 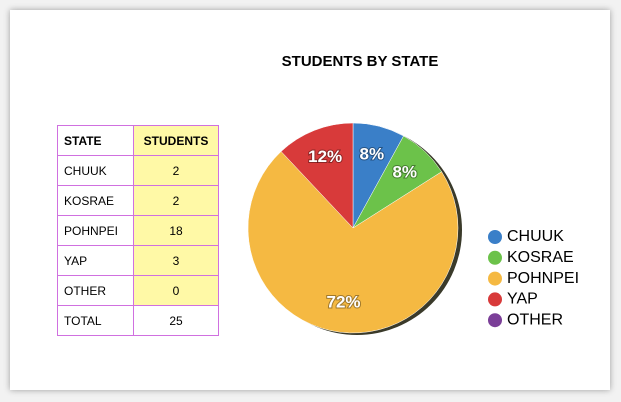 I want to click on table-row: STATE STUDENTS, so click(x=138, y=140).